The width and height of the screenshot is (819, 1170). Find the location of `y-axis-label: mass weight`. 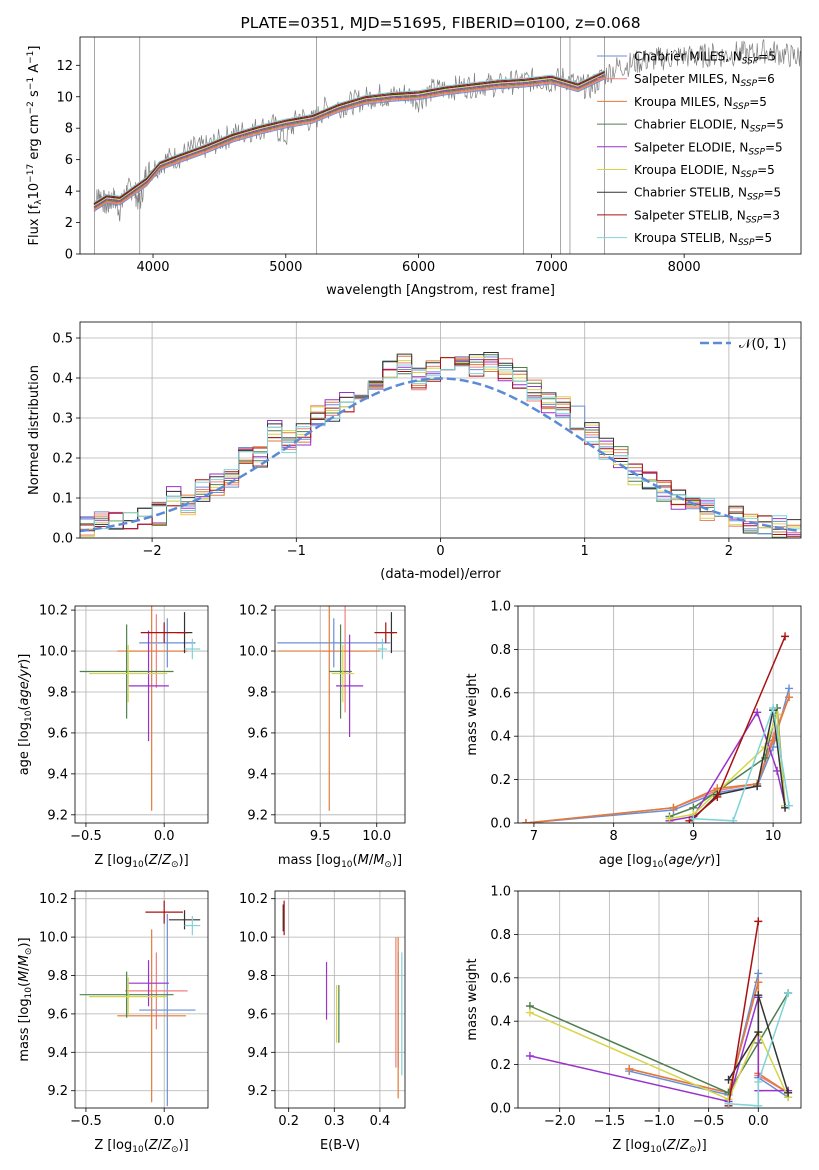

y-axis-label: mass weight is located at coordinates (472, 714).